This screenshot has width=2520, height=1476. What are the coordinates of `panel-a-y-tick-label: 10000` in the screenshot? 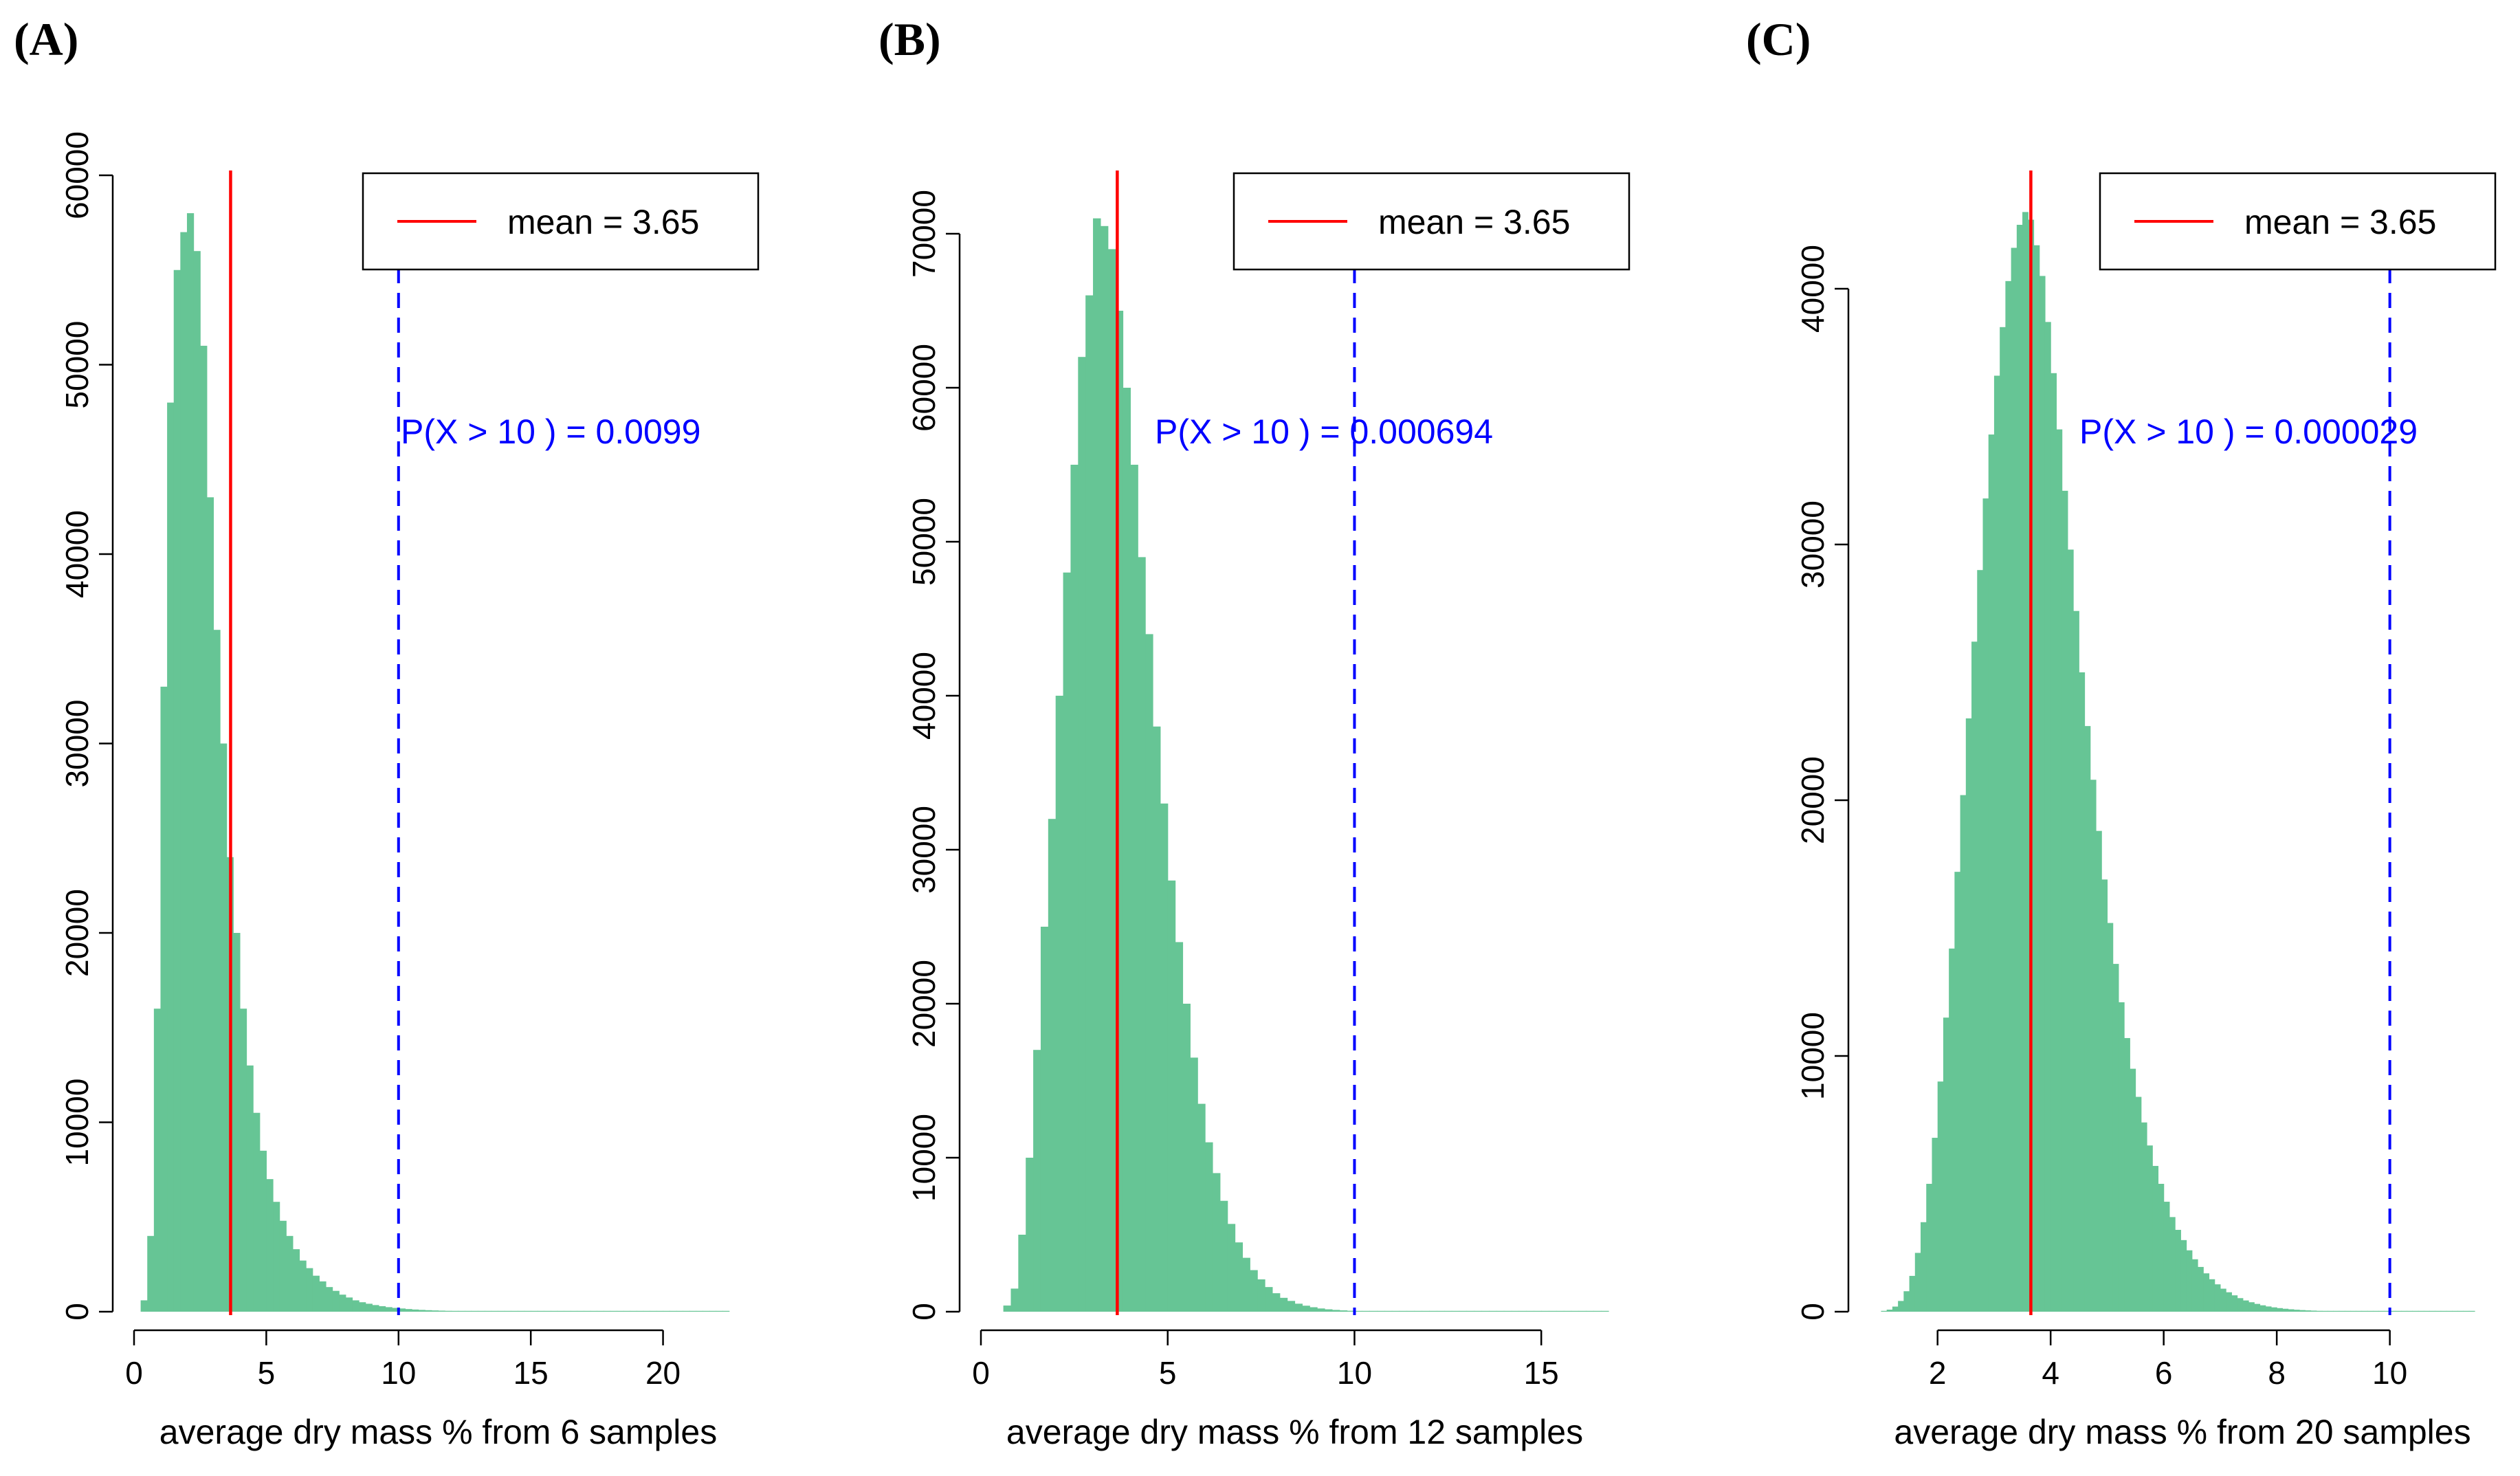 It's located at (77, 1123).